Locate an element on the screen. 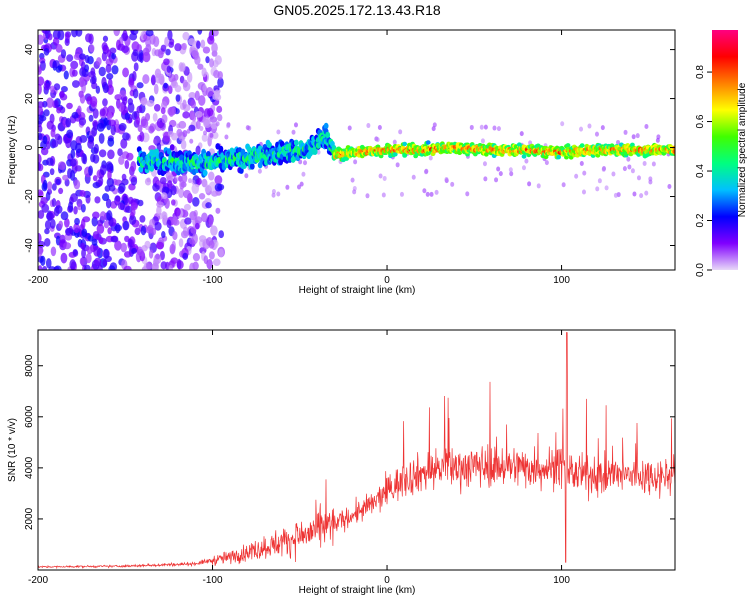 The image size is (750, 605). snr-xtick-label: 100 is located at coordinates (561, 580).